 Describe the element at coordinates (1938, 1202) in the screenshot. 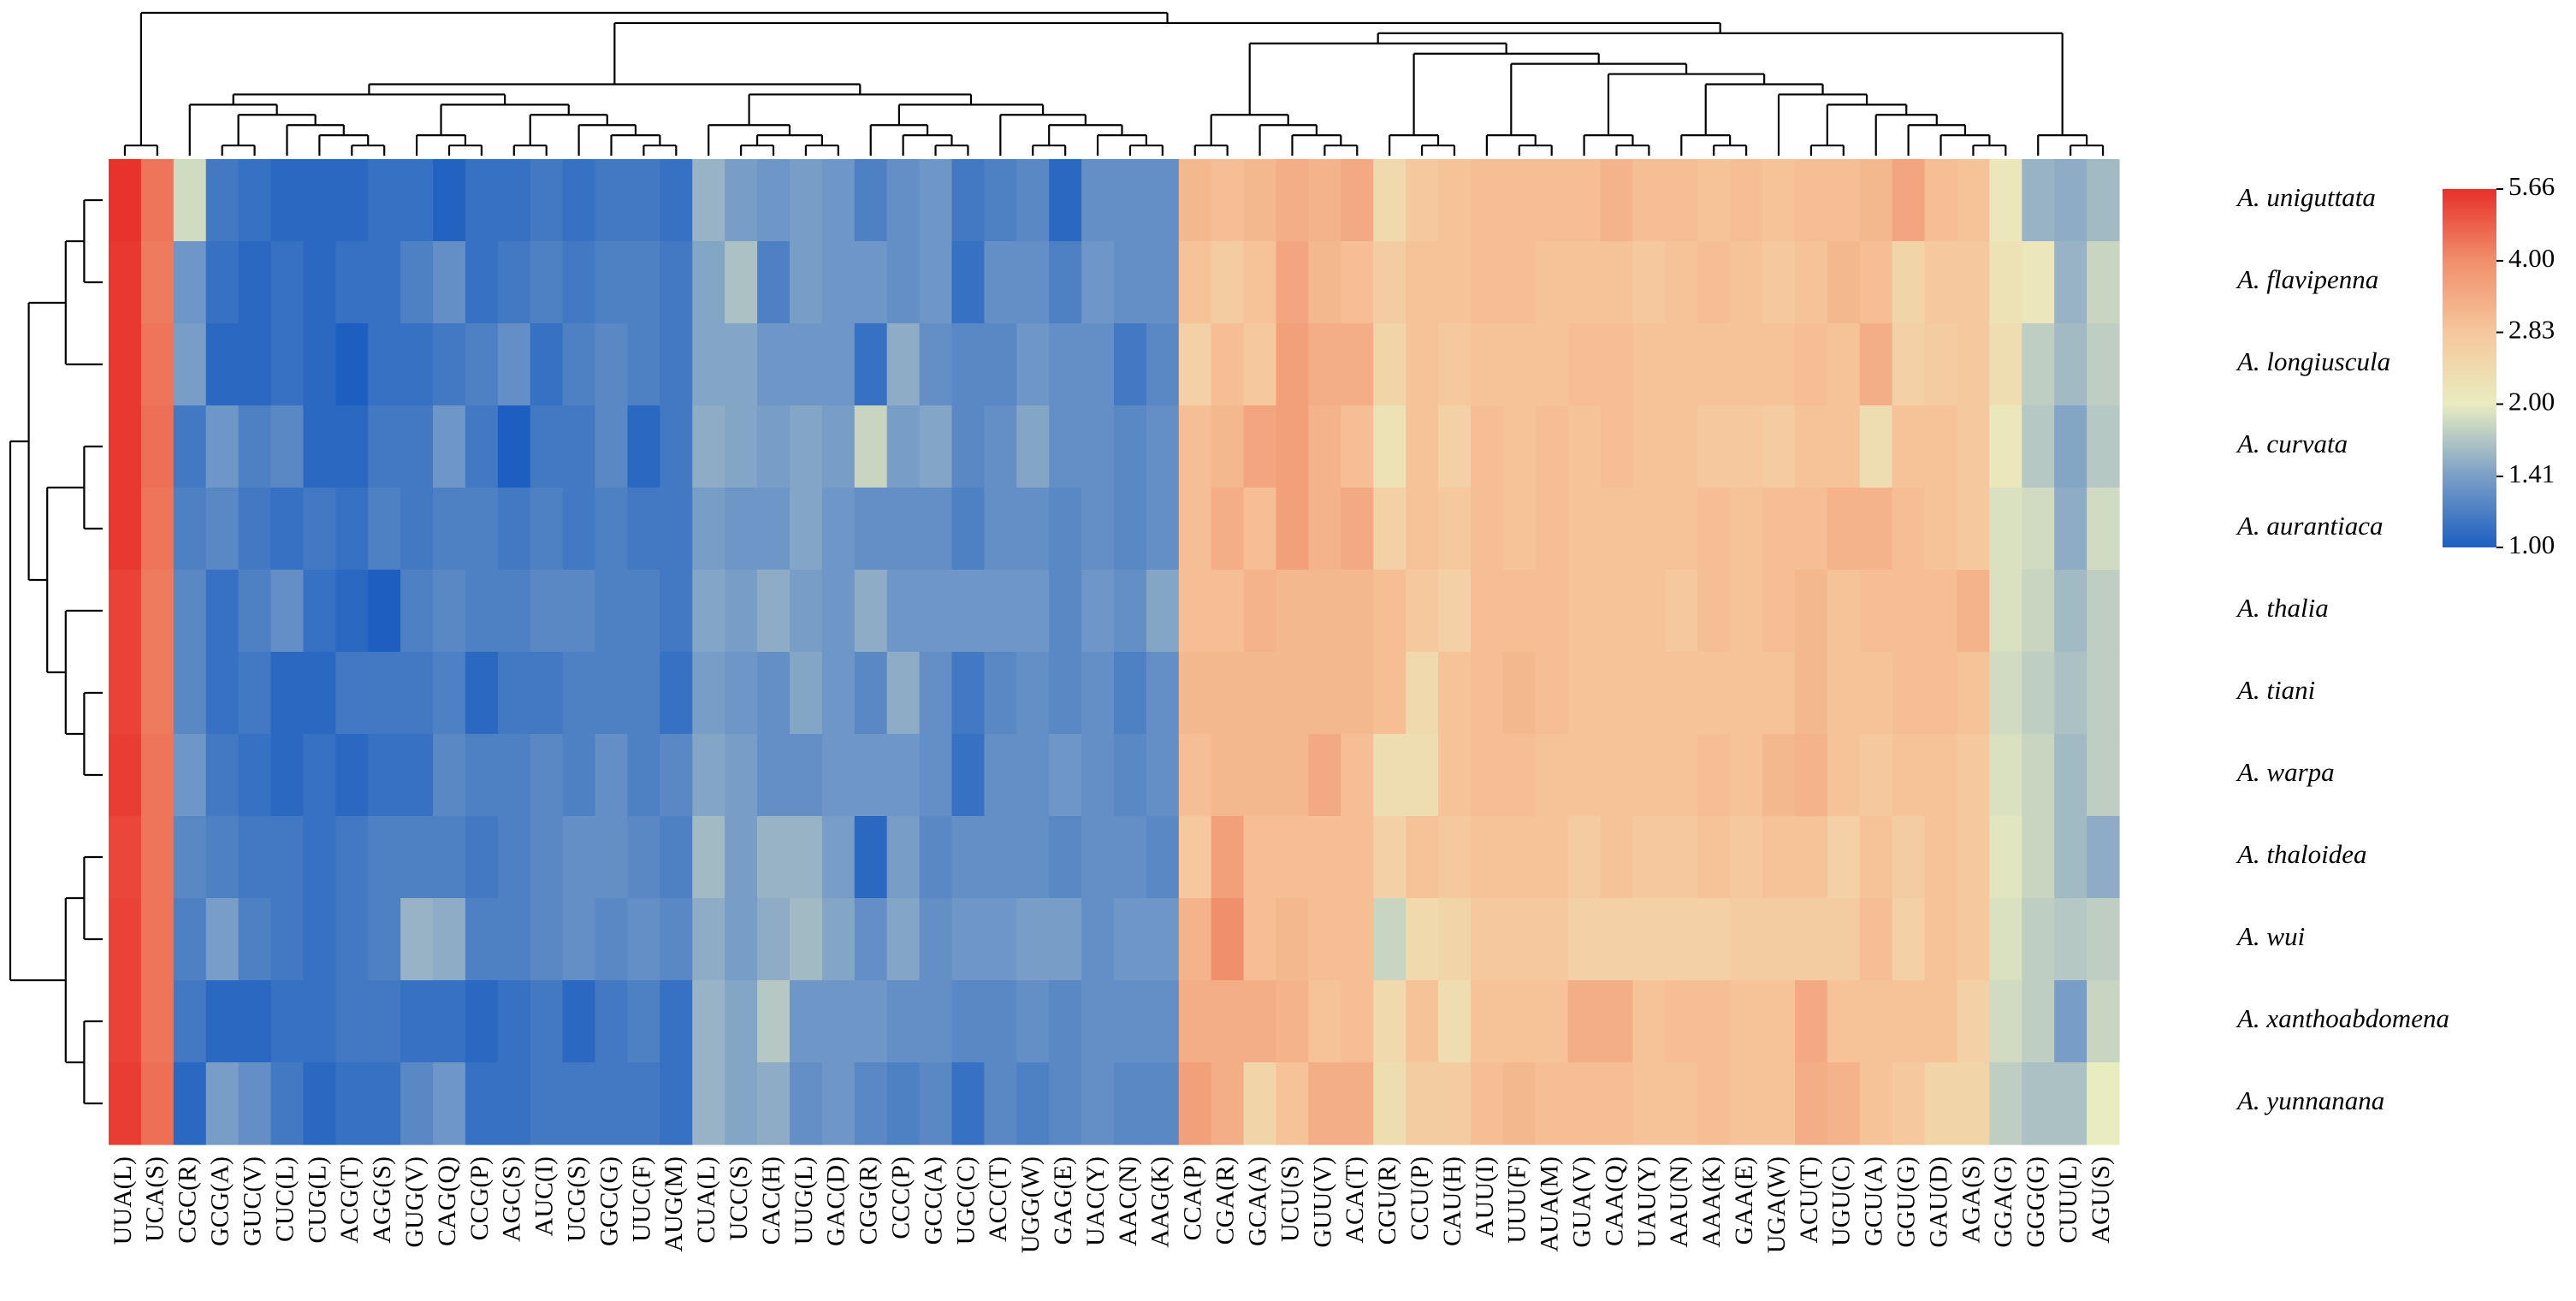

I see `column-label: GAU(D)` at that location.